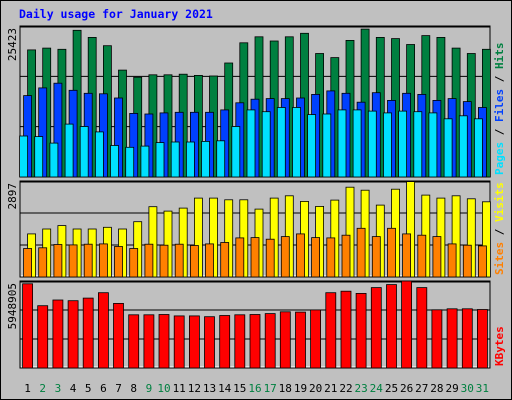 The width and height of the screenshot is (512, 400). Describe the element at coordinates (499, 105) in the screenshot. I see `legend-part: Files` at that location.